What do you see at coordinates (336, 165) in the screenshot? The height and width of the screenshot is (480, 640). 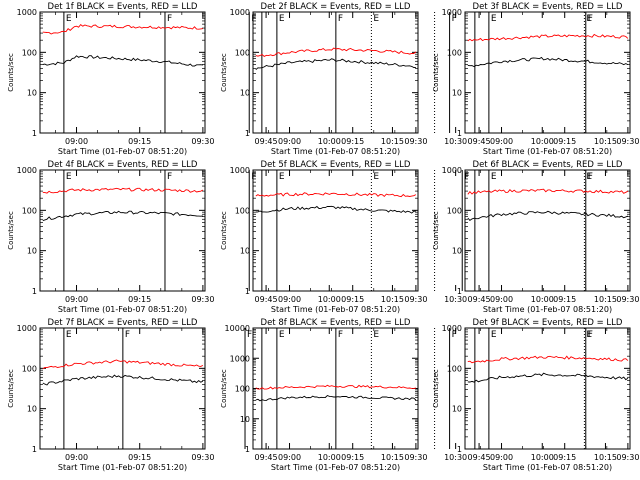 I see `panel-title: Det 5f BLACK = Events, RED = LLD` at bounding box center [336, 165].